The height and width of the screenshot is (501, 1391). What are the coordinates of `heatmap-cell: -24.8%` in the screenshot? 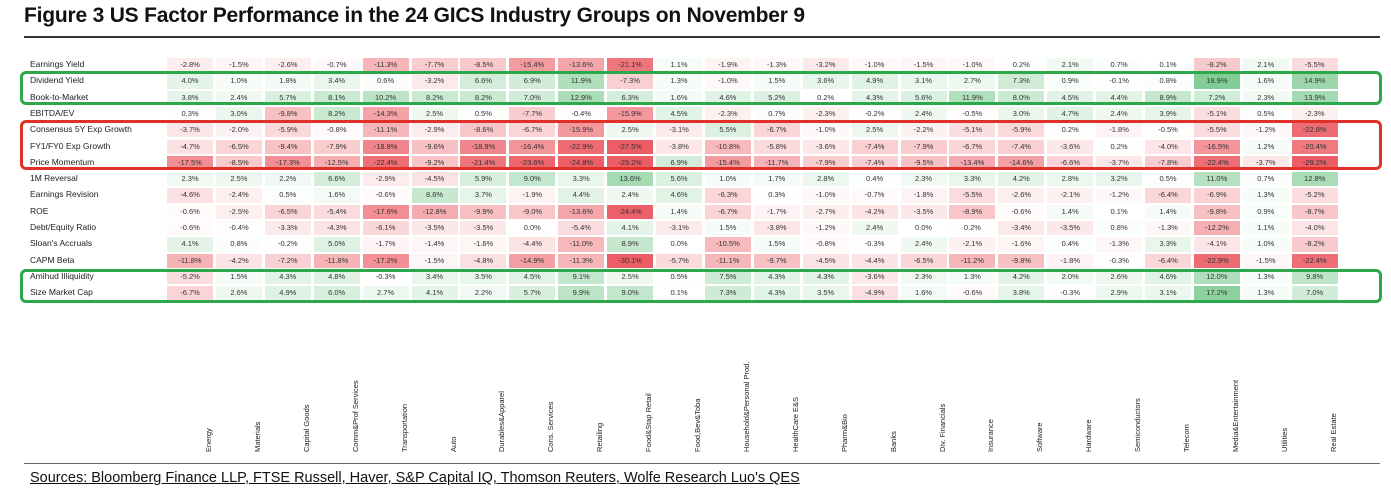 It's located at (581, 163).